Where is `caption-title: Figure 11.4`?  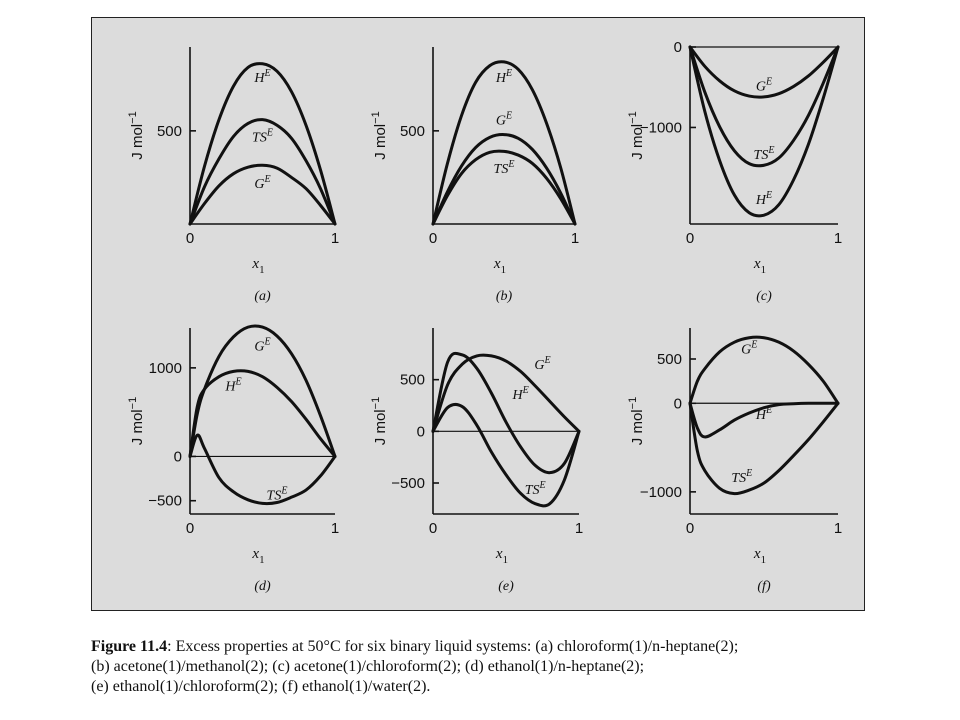 caption-title: Figure 11.4 is located at coordinates (129, 646).